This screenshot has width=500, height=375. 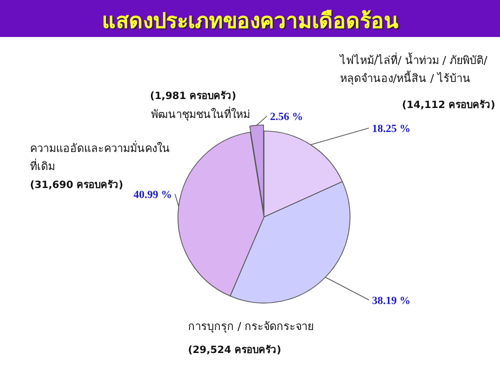 What do you see at coordinates (286, 117) in the screenshot?
I see `data-label: 2.56 %` at bounding box center [286, 117].